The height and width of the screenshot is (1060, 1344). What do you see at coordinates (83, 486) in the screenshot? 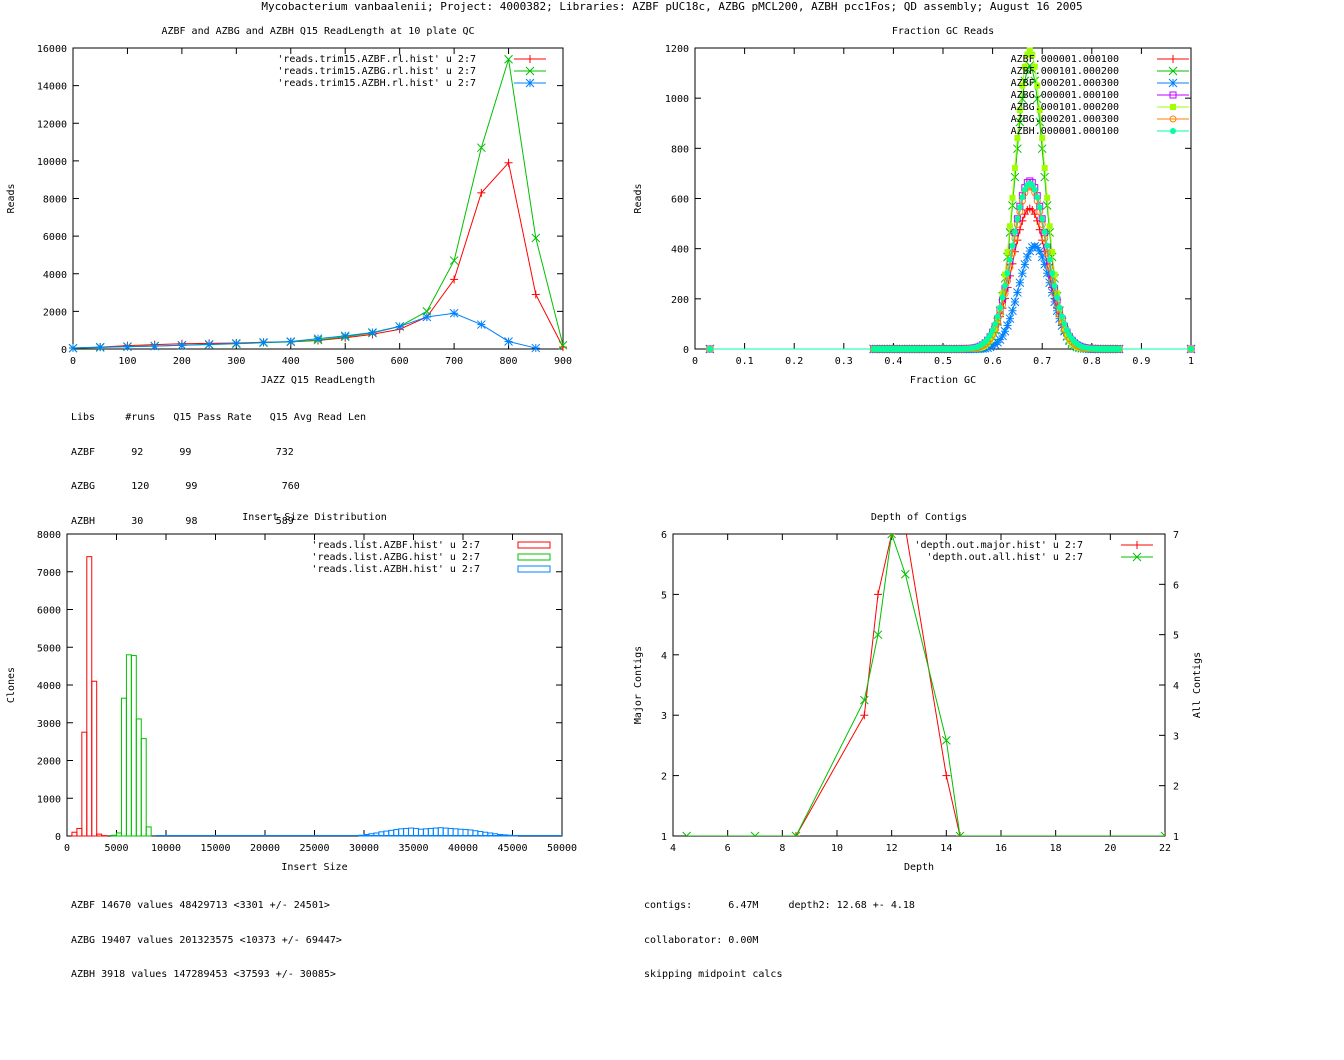
I see `stats-cell: AZBG` at bounding box center [83, 486].